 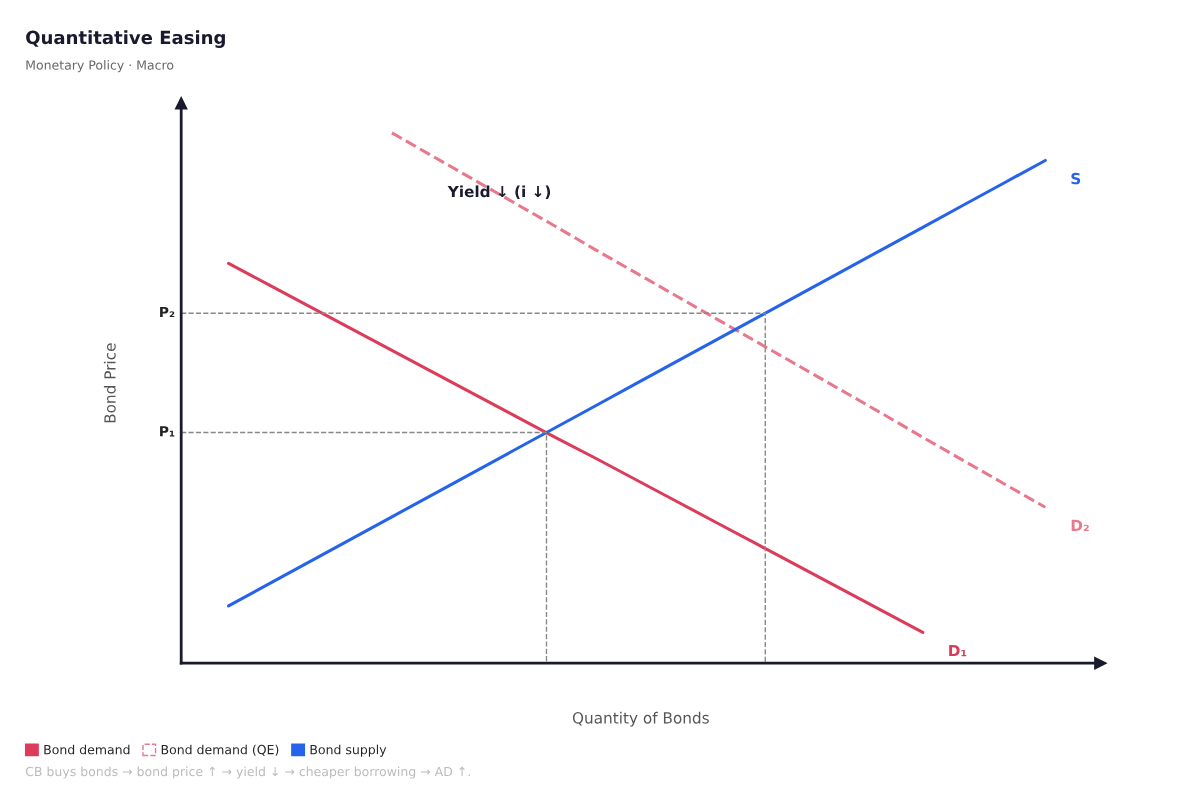 I want to click on annotation: D₁, so click(x=958, y=650).